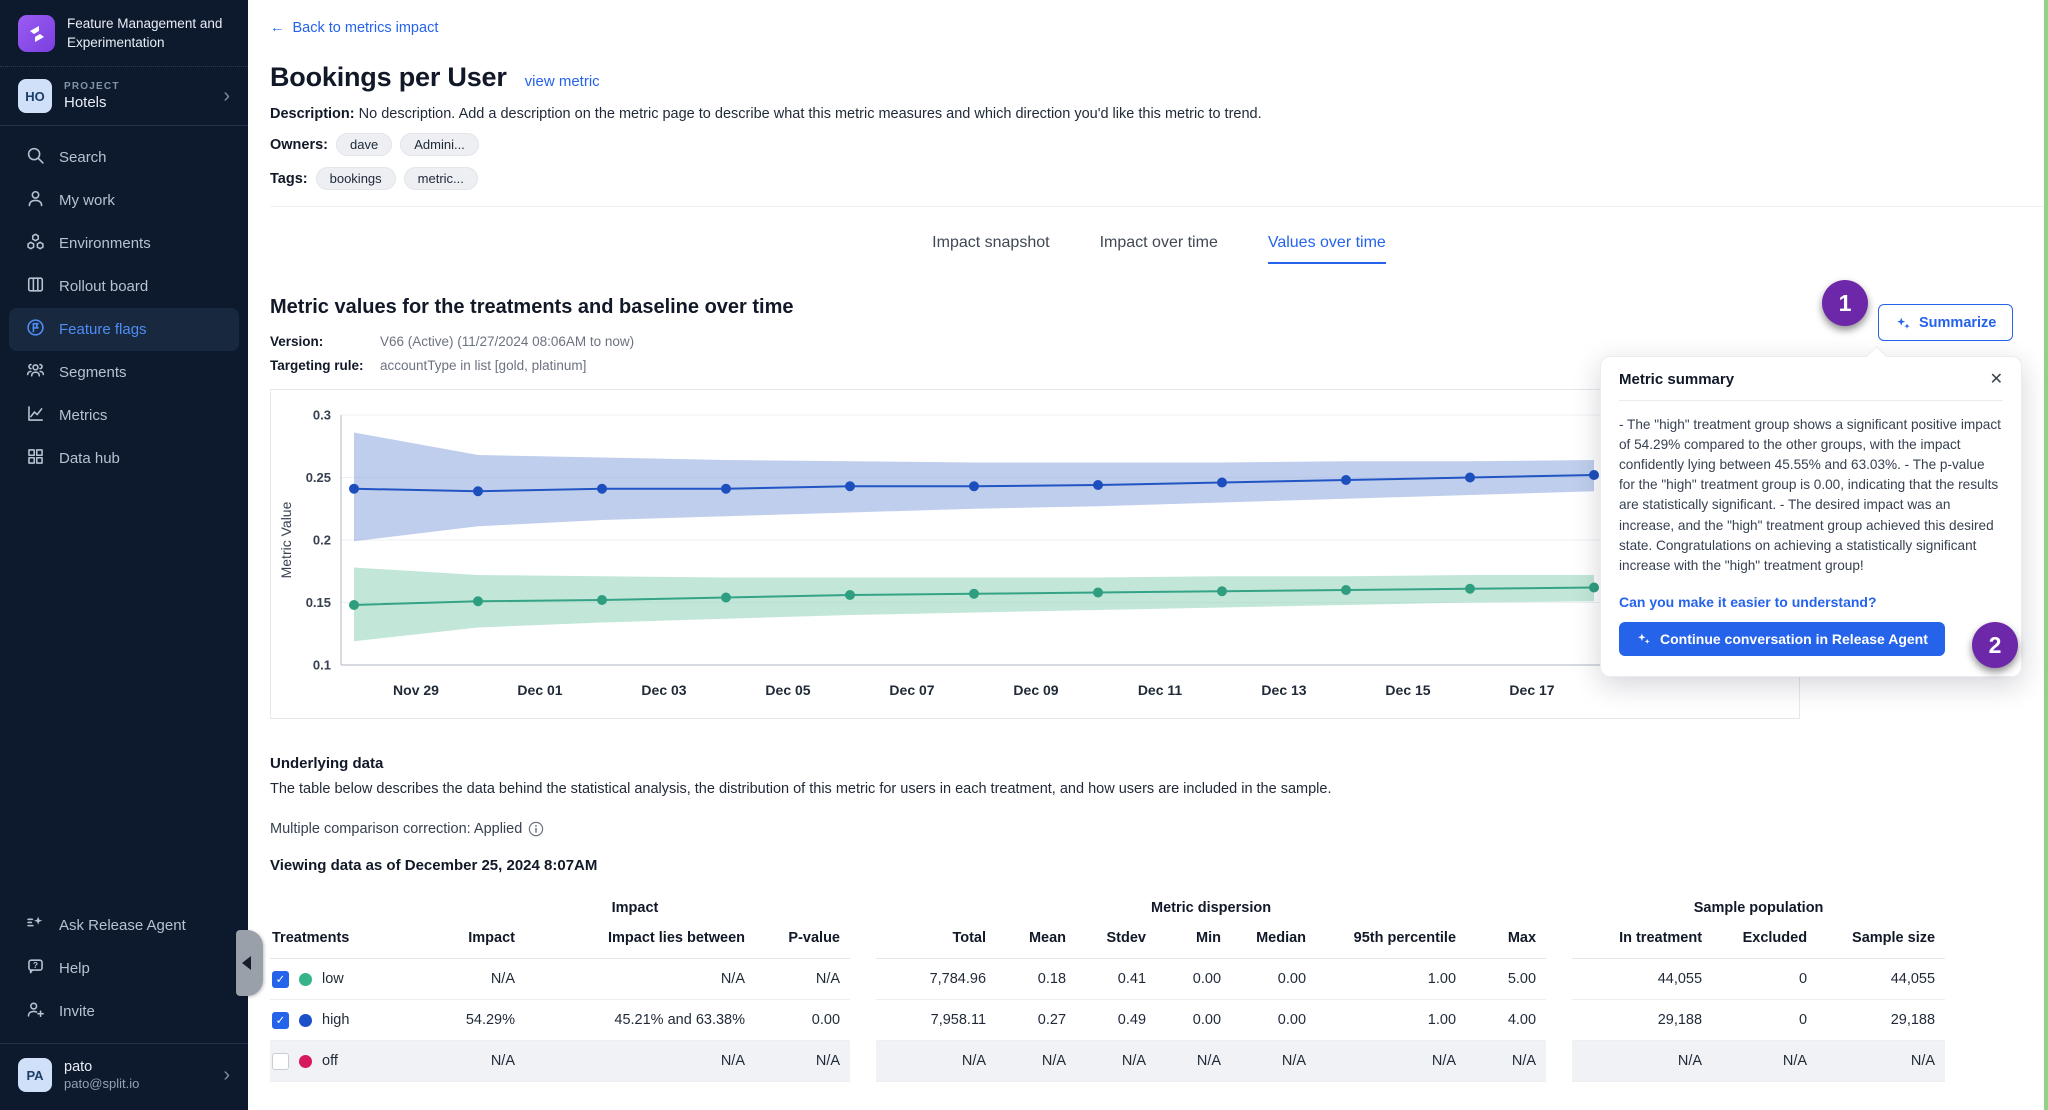  What do you see at coordinates (322, 665) in the screenshot?
I see `svg-text: 0.1` at bounding box center [322, 665].